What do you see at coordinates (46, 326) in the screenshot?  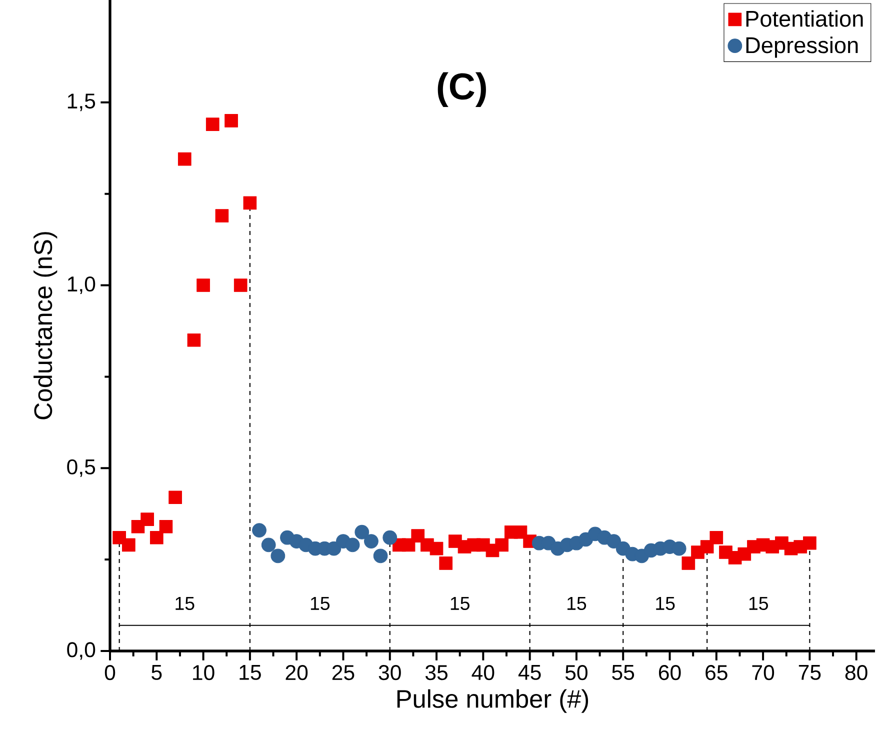 I see `y-axis-title: Coductance (nS)` at bounding box center [46, 326].